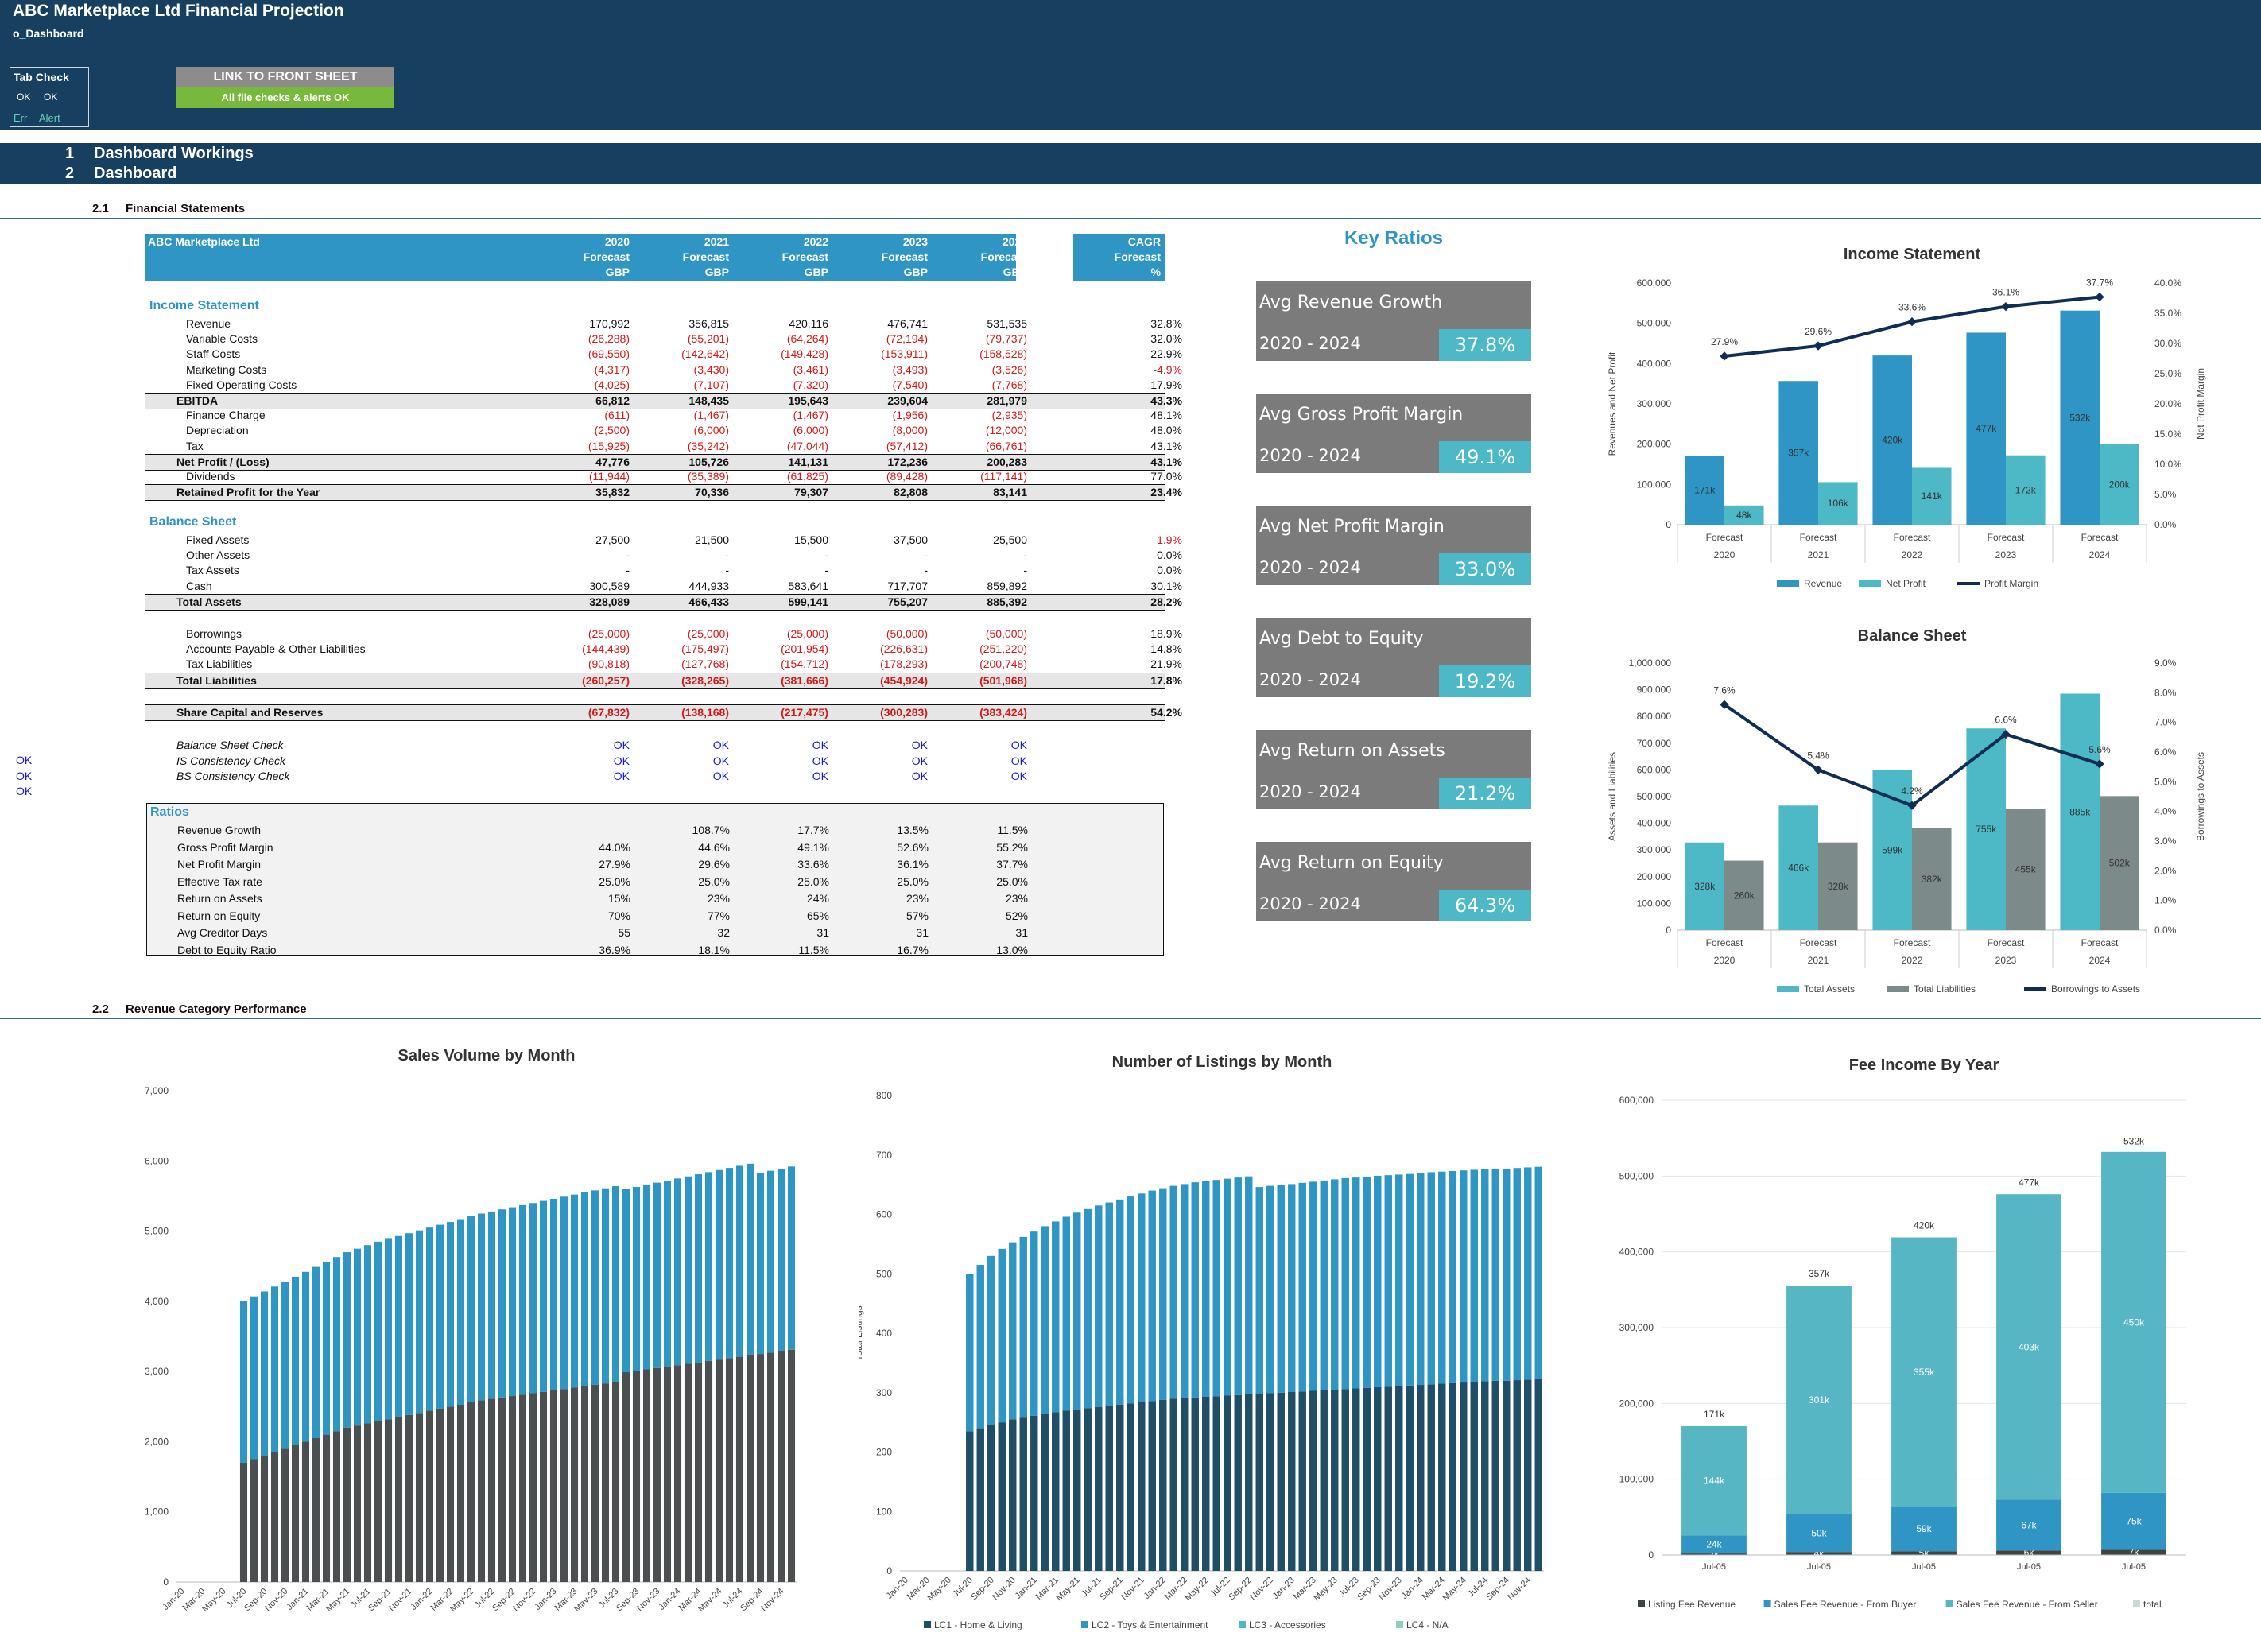 This screenshot has height=1652, width=2261. Describe the element at coordinates (714, 864) in the screenshot. I see `ratio-value: 29.6%` at that location.